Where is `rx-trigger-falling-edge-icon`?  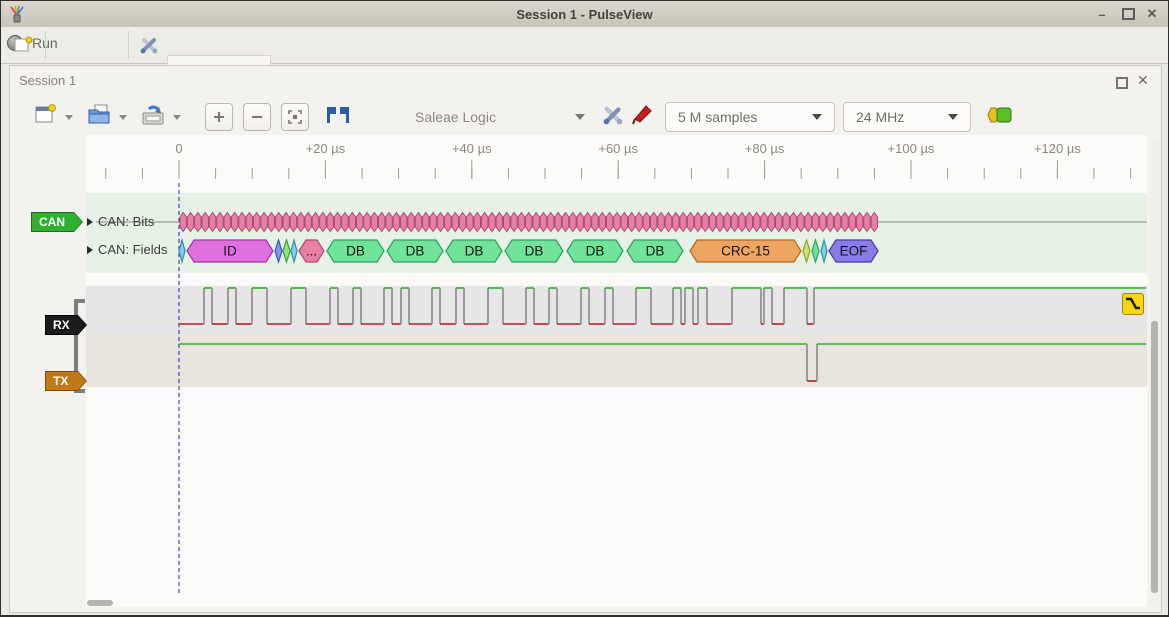 rx-trigger-falling-edge-icon is located at coordinates (1133, 304).